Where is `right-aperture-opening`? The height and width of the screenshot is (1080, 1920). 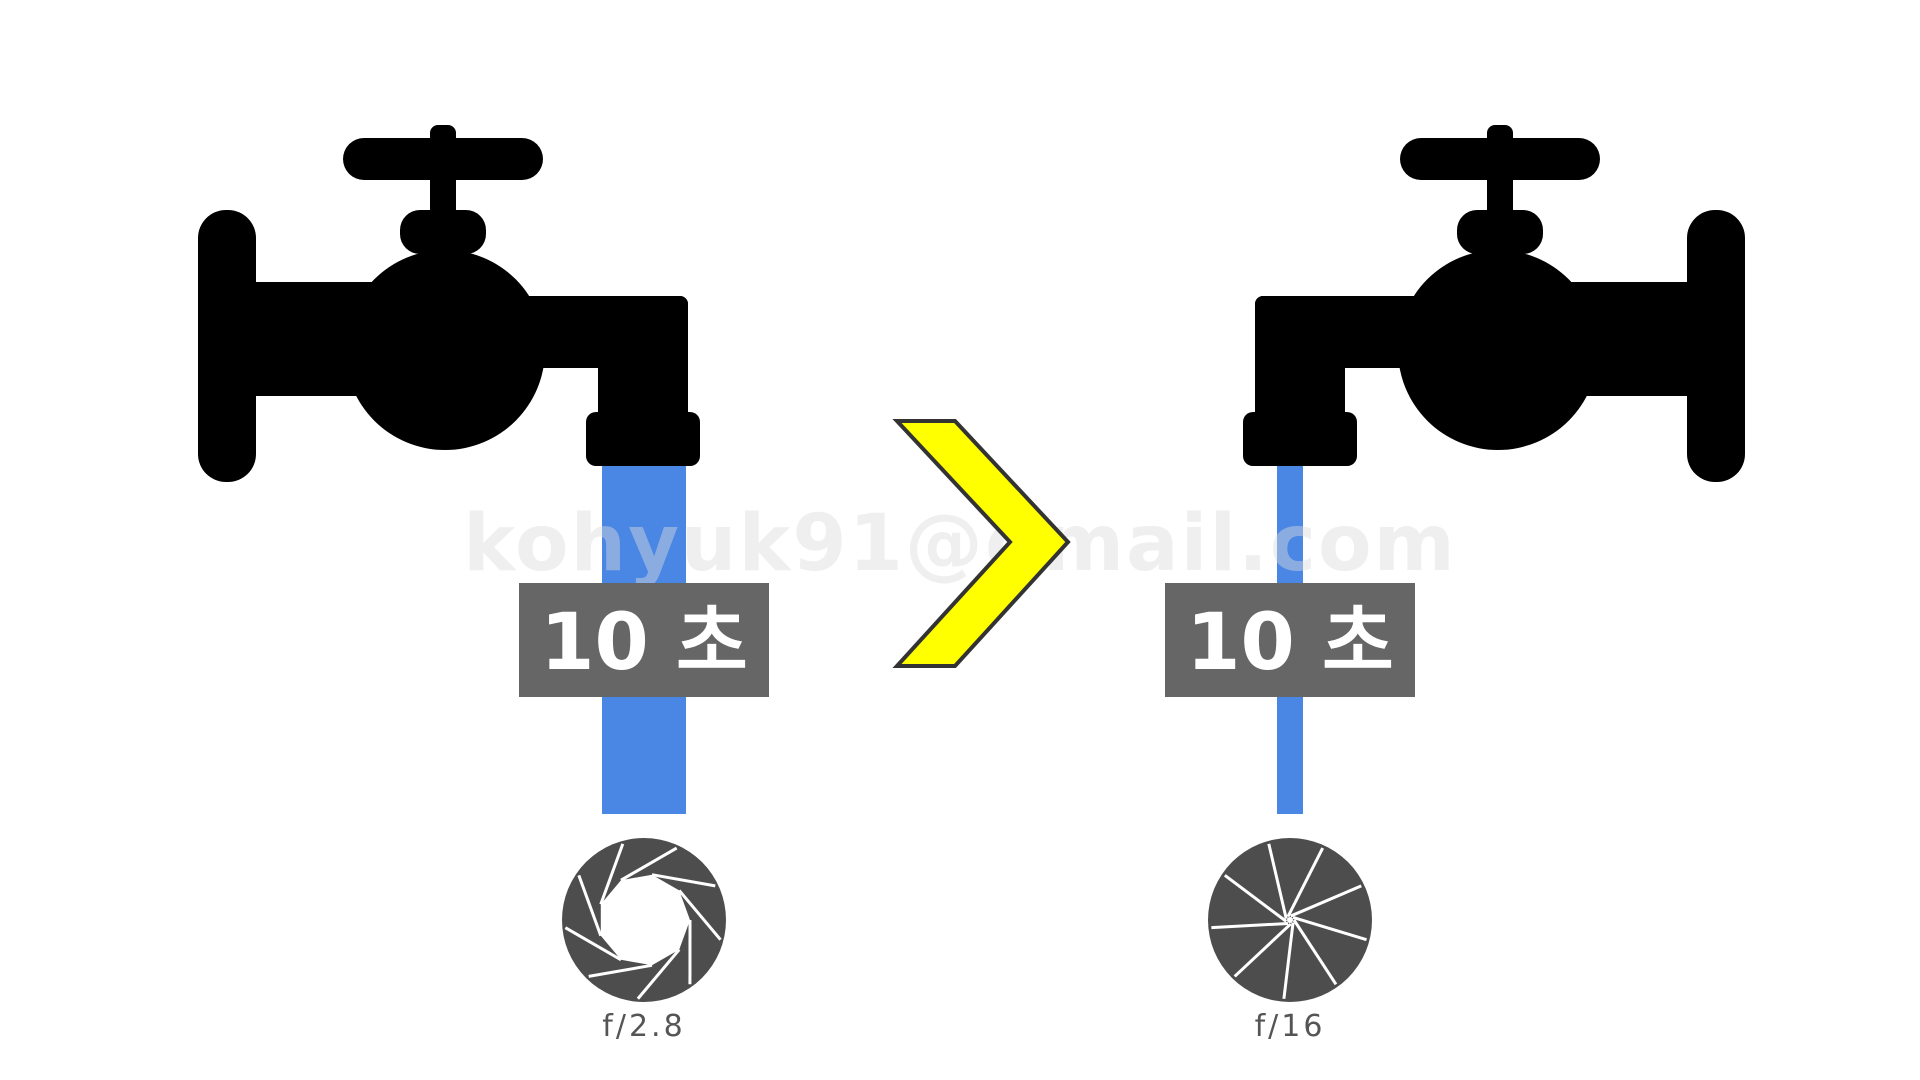 right-aperture-opening is located at coordinates (1290, 920).